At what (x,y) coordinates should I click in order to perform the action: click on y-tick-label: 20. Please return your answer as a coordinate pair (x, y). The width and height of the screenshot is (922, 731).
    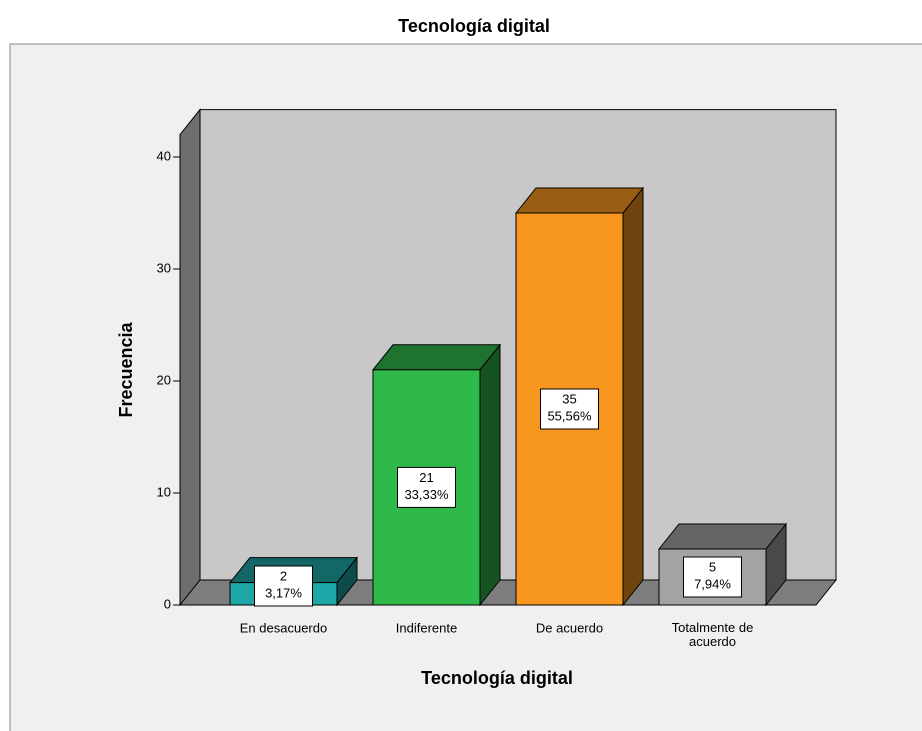
    Looking at the image, I should click on (164, 379).